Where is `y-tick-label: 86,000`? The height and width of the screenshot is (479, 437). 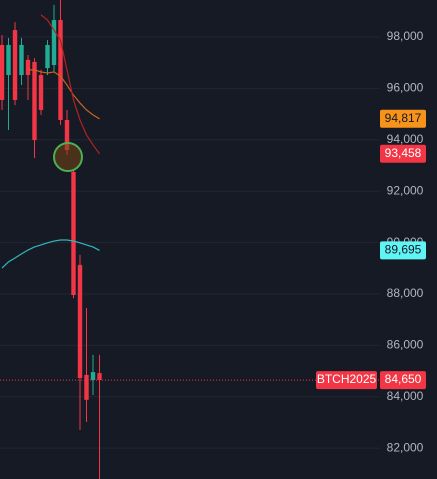 y-tick-label: 86,000 is located at coordinates (405, 345).